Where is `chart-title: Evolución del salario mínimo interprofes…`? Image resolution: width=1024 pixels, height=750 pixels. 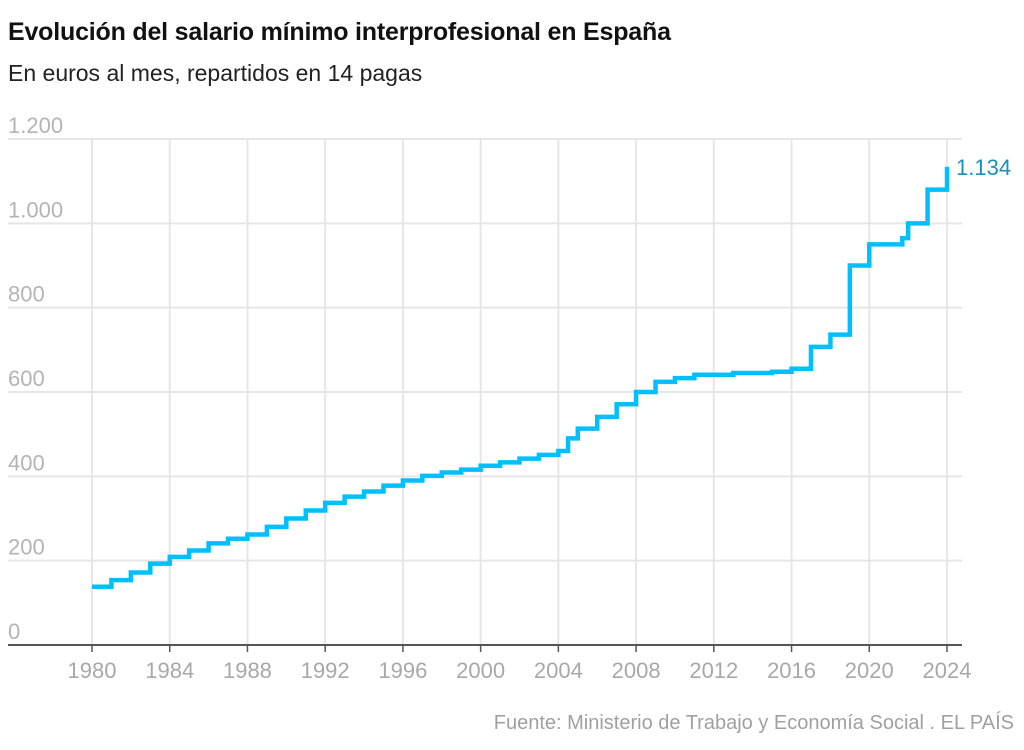 chart-title: Evolución del salario mínimo interprofes… is located at coordinates (339, 32).